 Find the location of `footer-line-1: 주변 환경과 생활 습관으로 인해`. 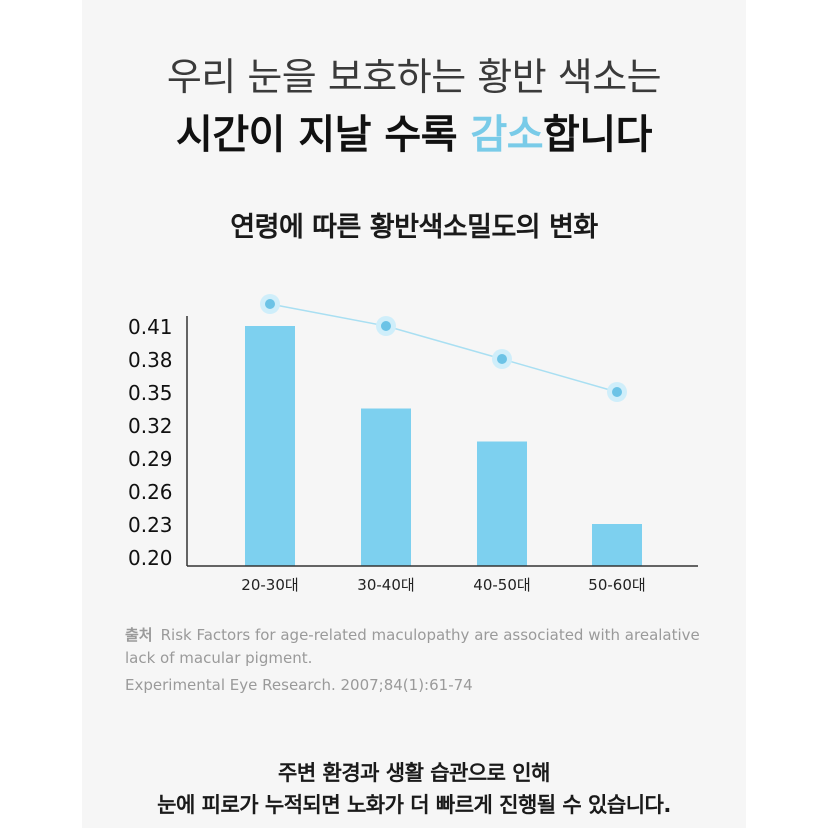

footer-line-1: 주변 환경과 생활 습관으로 인해 is located at coordinates (414, 773).